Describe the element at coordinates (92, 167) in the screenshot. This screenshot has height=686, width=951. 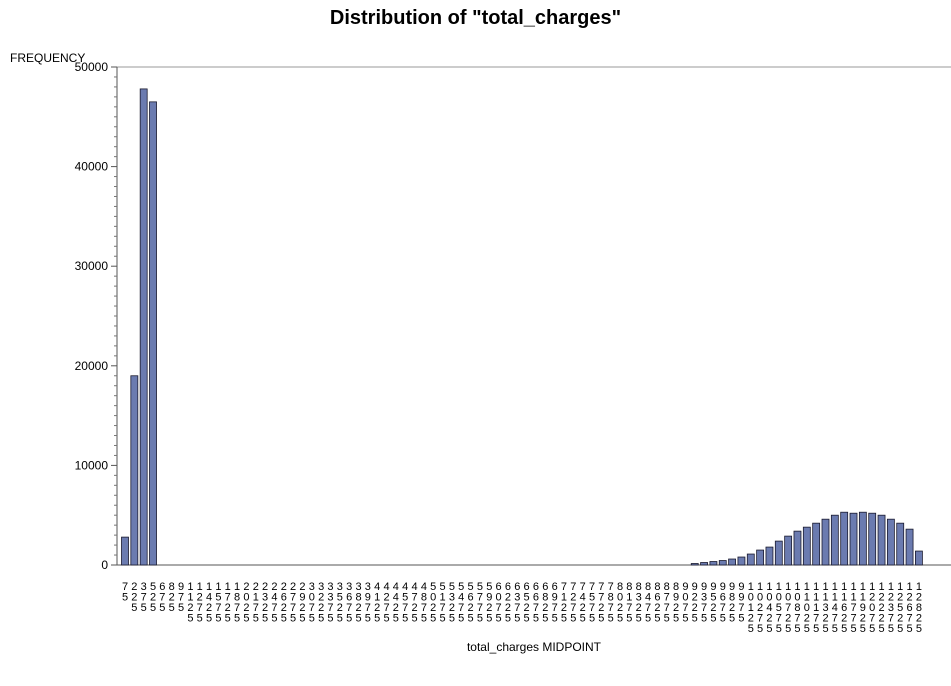
I see `y-tick-label: 40000` at that location.